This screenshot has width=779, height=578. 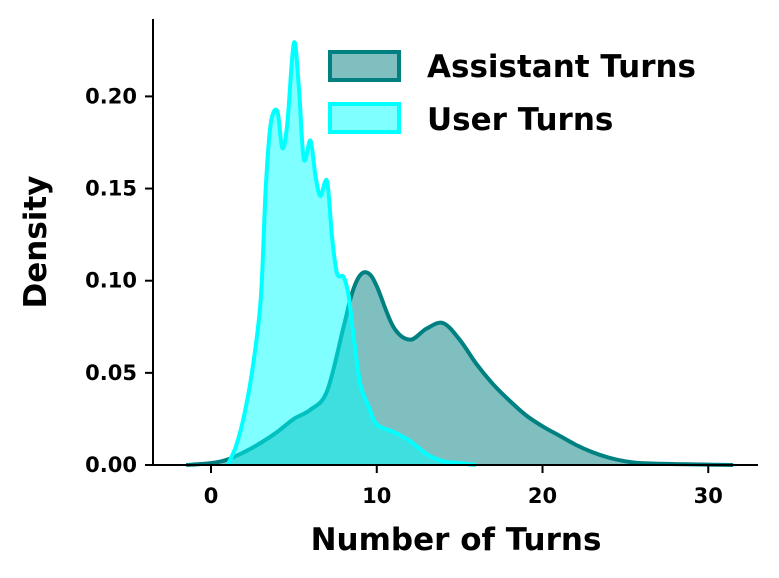 What do you see at coordinates (111, 373) in the screenshot?
I see `y-tick-label: 0.05` at bounding box center [111, 373].